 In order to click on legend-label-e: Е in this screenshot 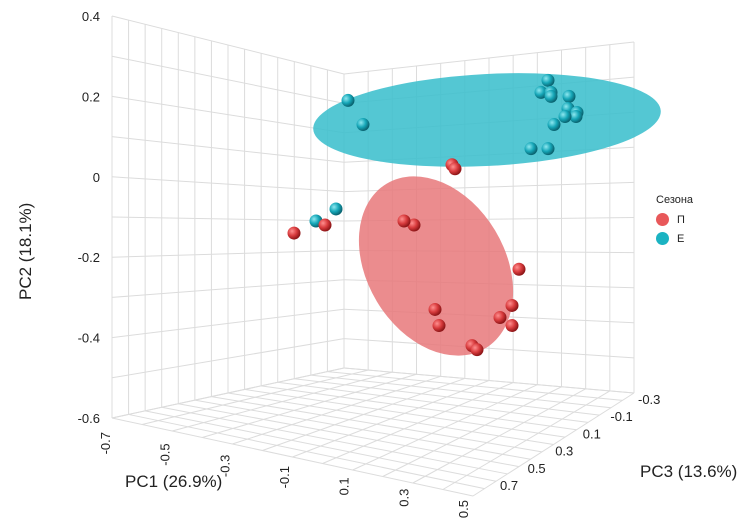, I will do `click(681, 238)`.